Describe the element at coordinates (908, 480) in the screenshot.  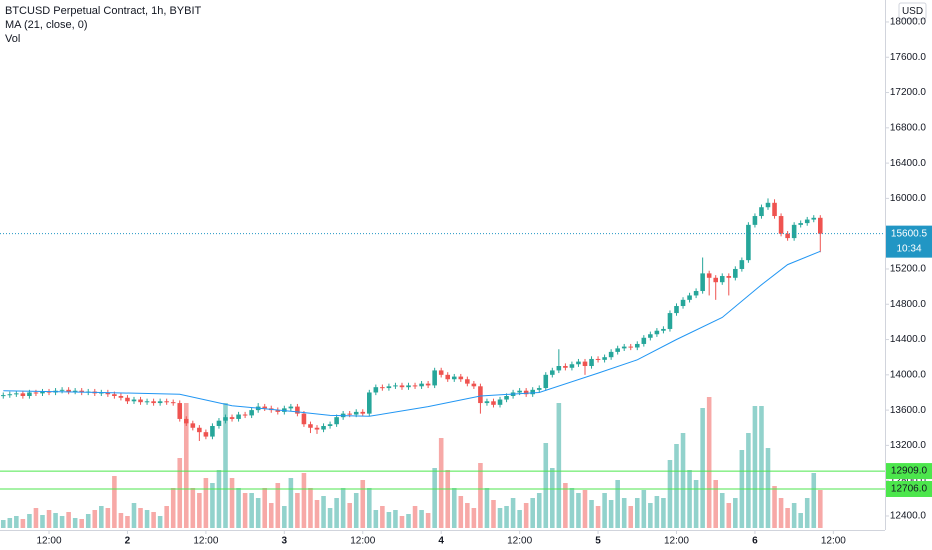
I see `y-tick-label: 12800.0` at that location.